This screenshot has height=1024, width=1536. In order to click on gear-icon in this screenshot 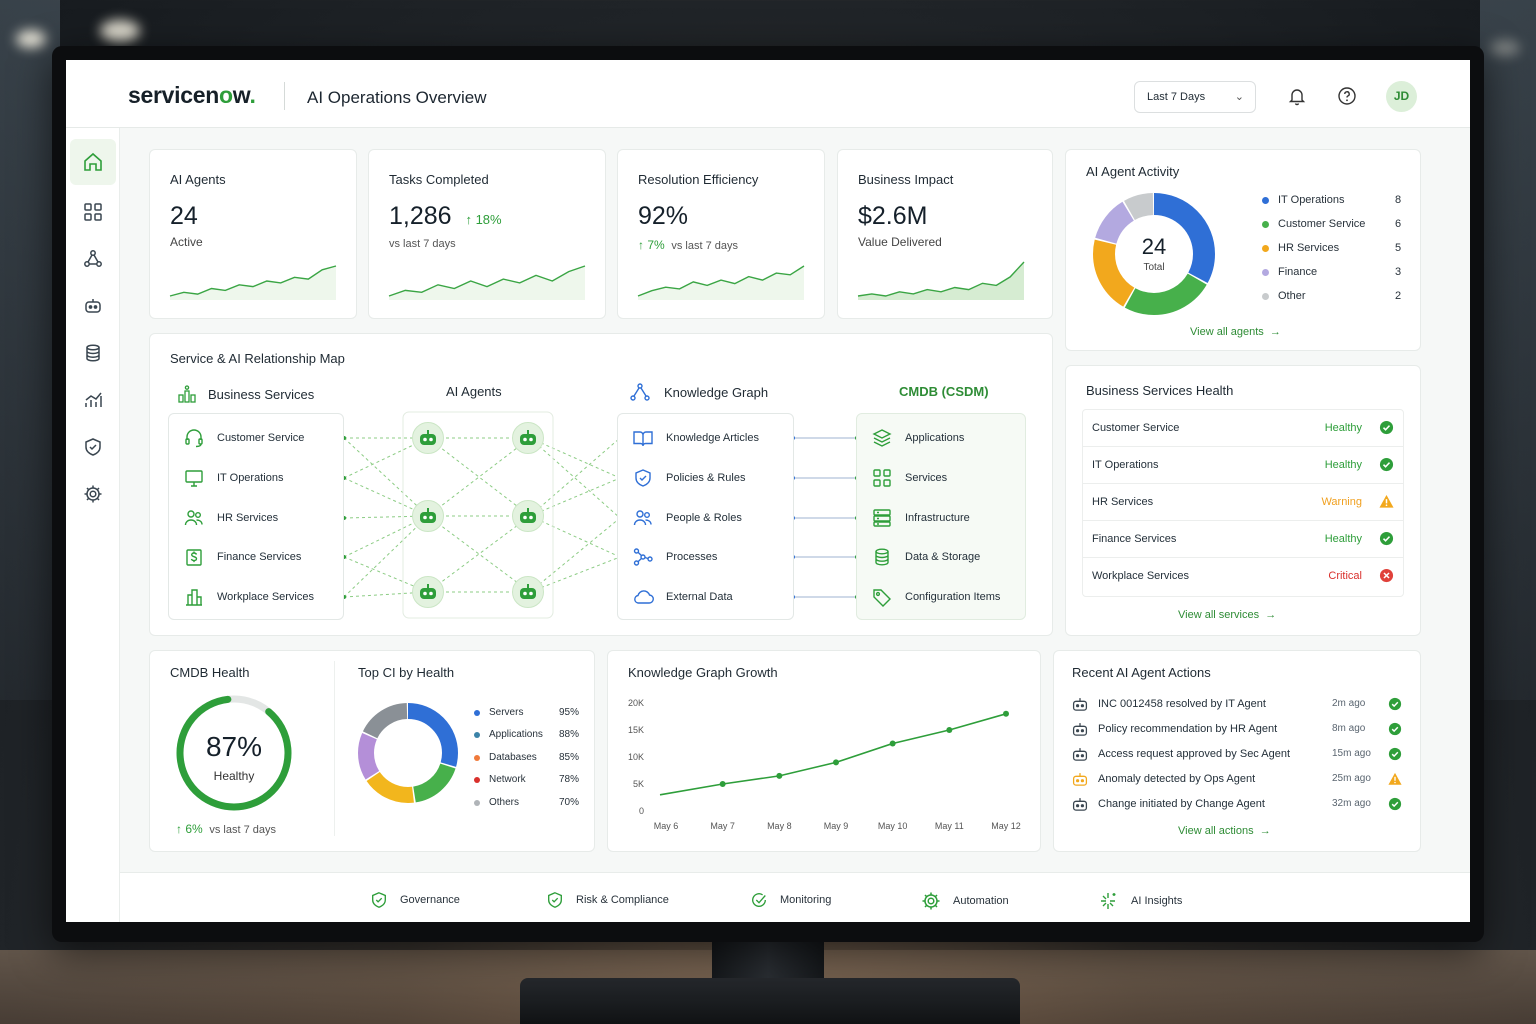, I will do `click(93, 494)`.